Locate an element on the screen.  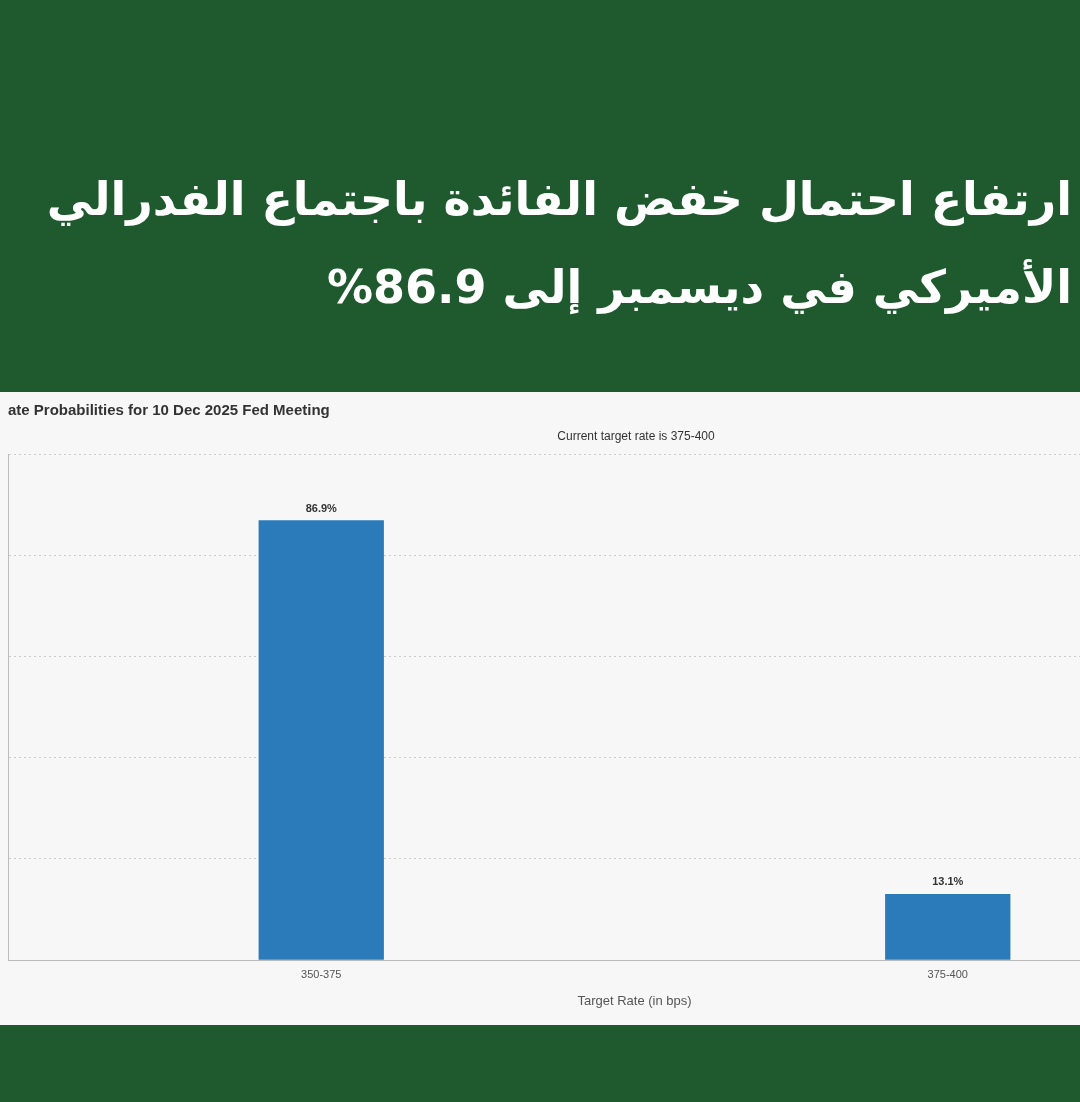
chart-subtitle: ate Probabilities for 10 Dec 2025 Fed Meeting is located at coordinates (169, 410).